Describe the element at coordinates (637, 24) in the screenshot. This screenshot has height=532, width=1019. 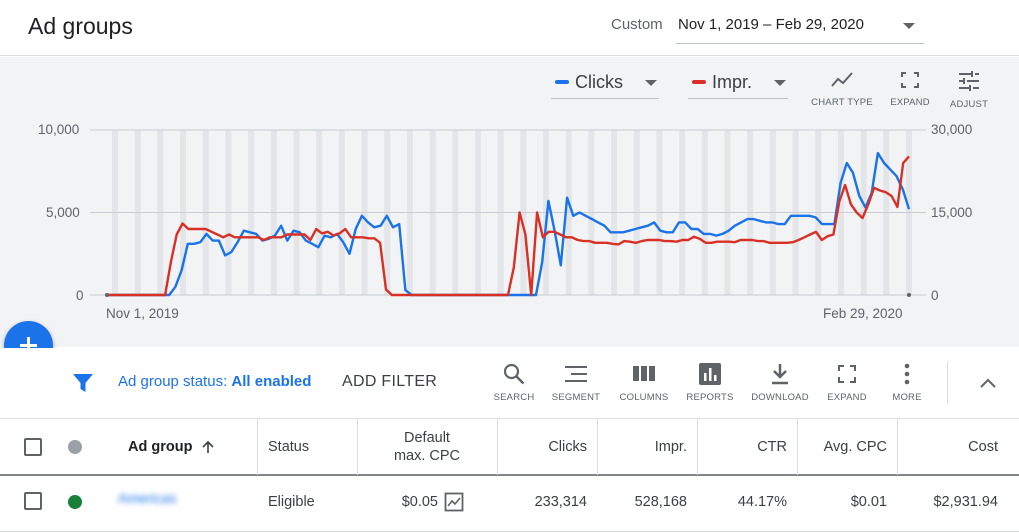
I see `date-range-type-label: Custom` at that location.